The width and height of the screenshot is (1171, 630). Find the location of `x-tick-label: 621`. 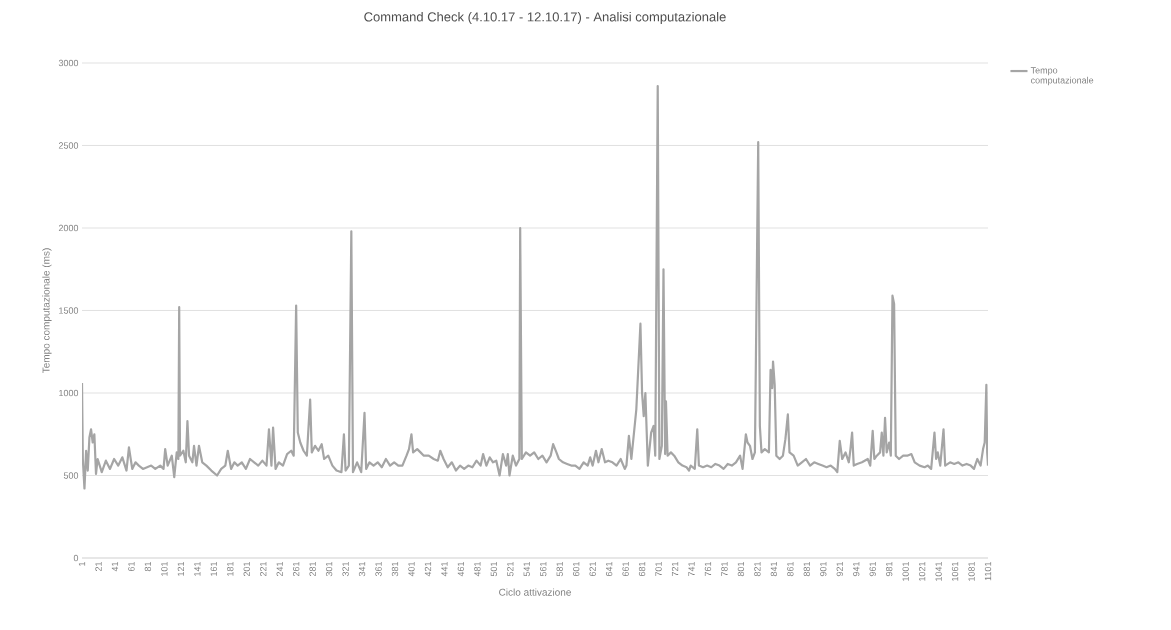

x-tick-label: 621 is located at coordinates (592, 569).